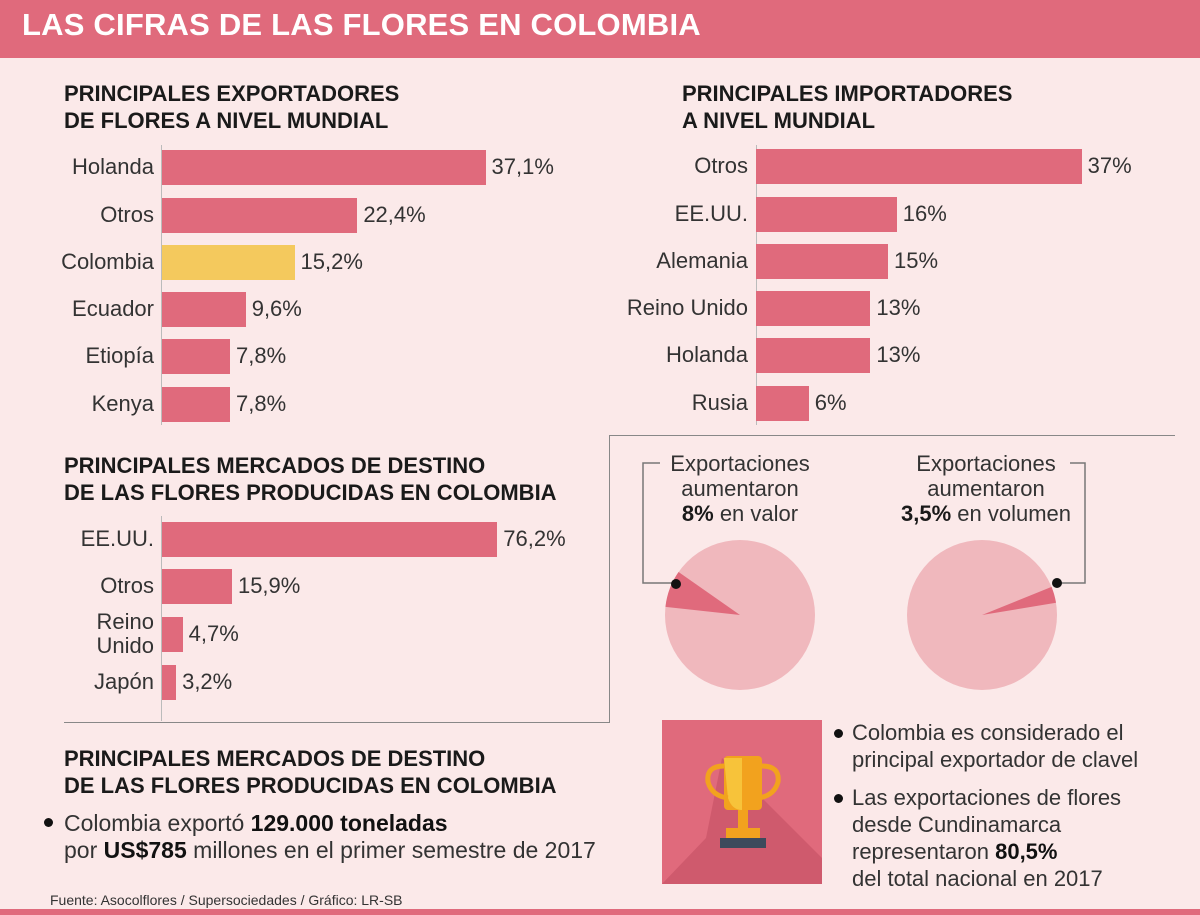 Image resolution: width=1200 pixels, height=915 pixels. What do you see at coordinates (838, 798) in the screenshot?
I see `note2-dot` at bounding box center [838, 798].